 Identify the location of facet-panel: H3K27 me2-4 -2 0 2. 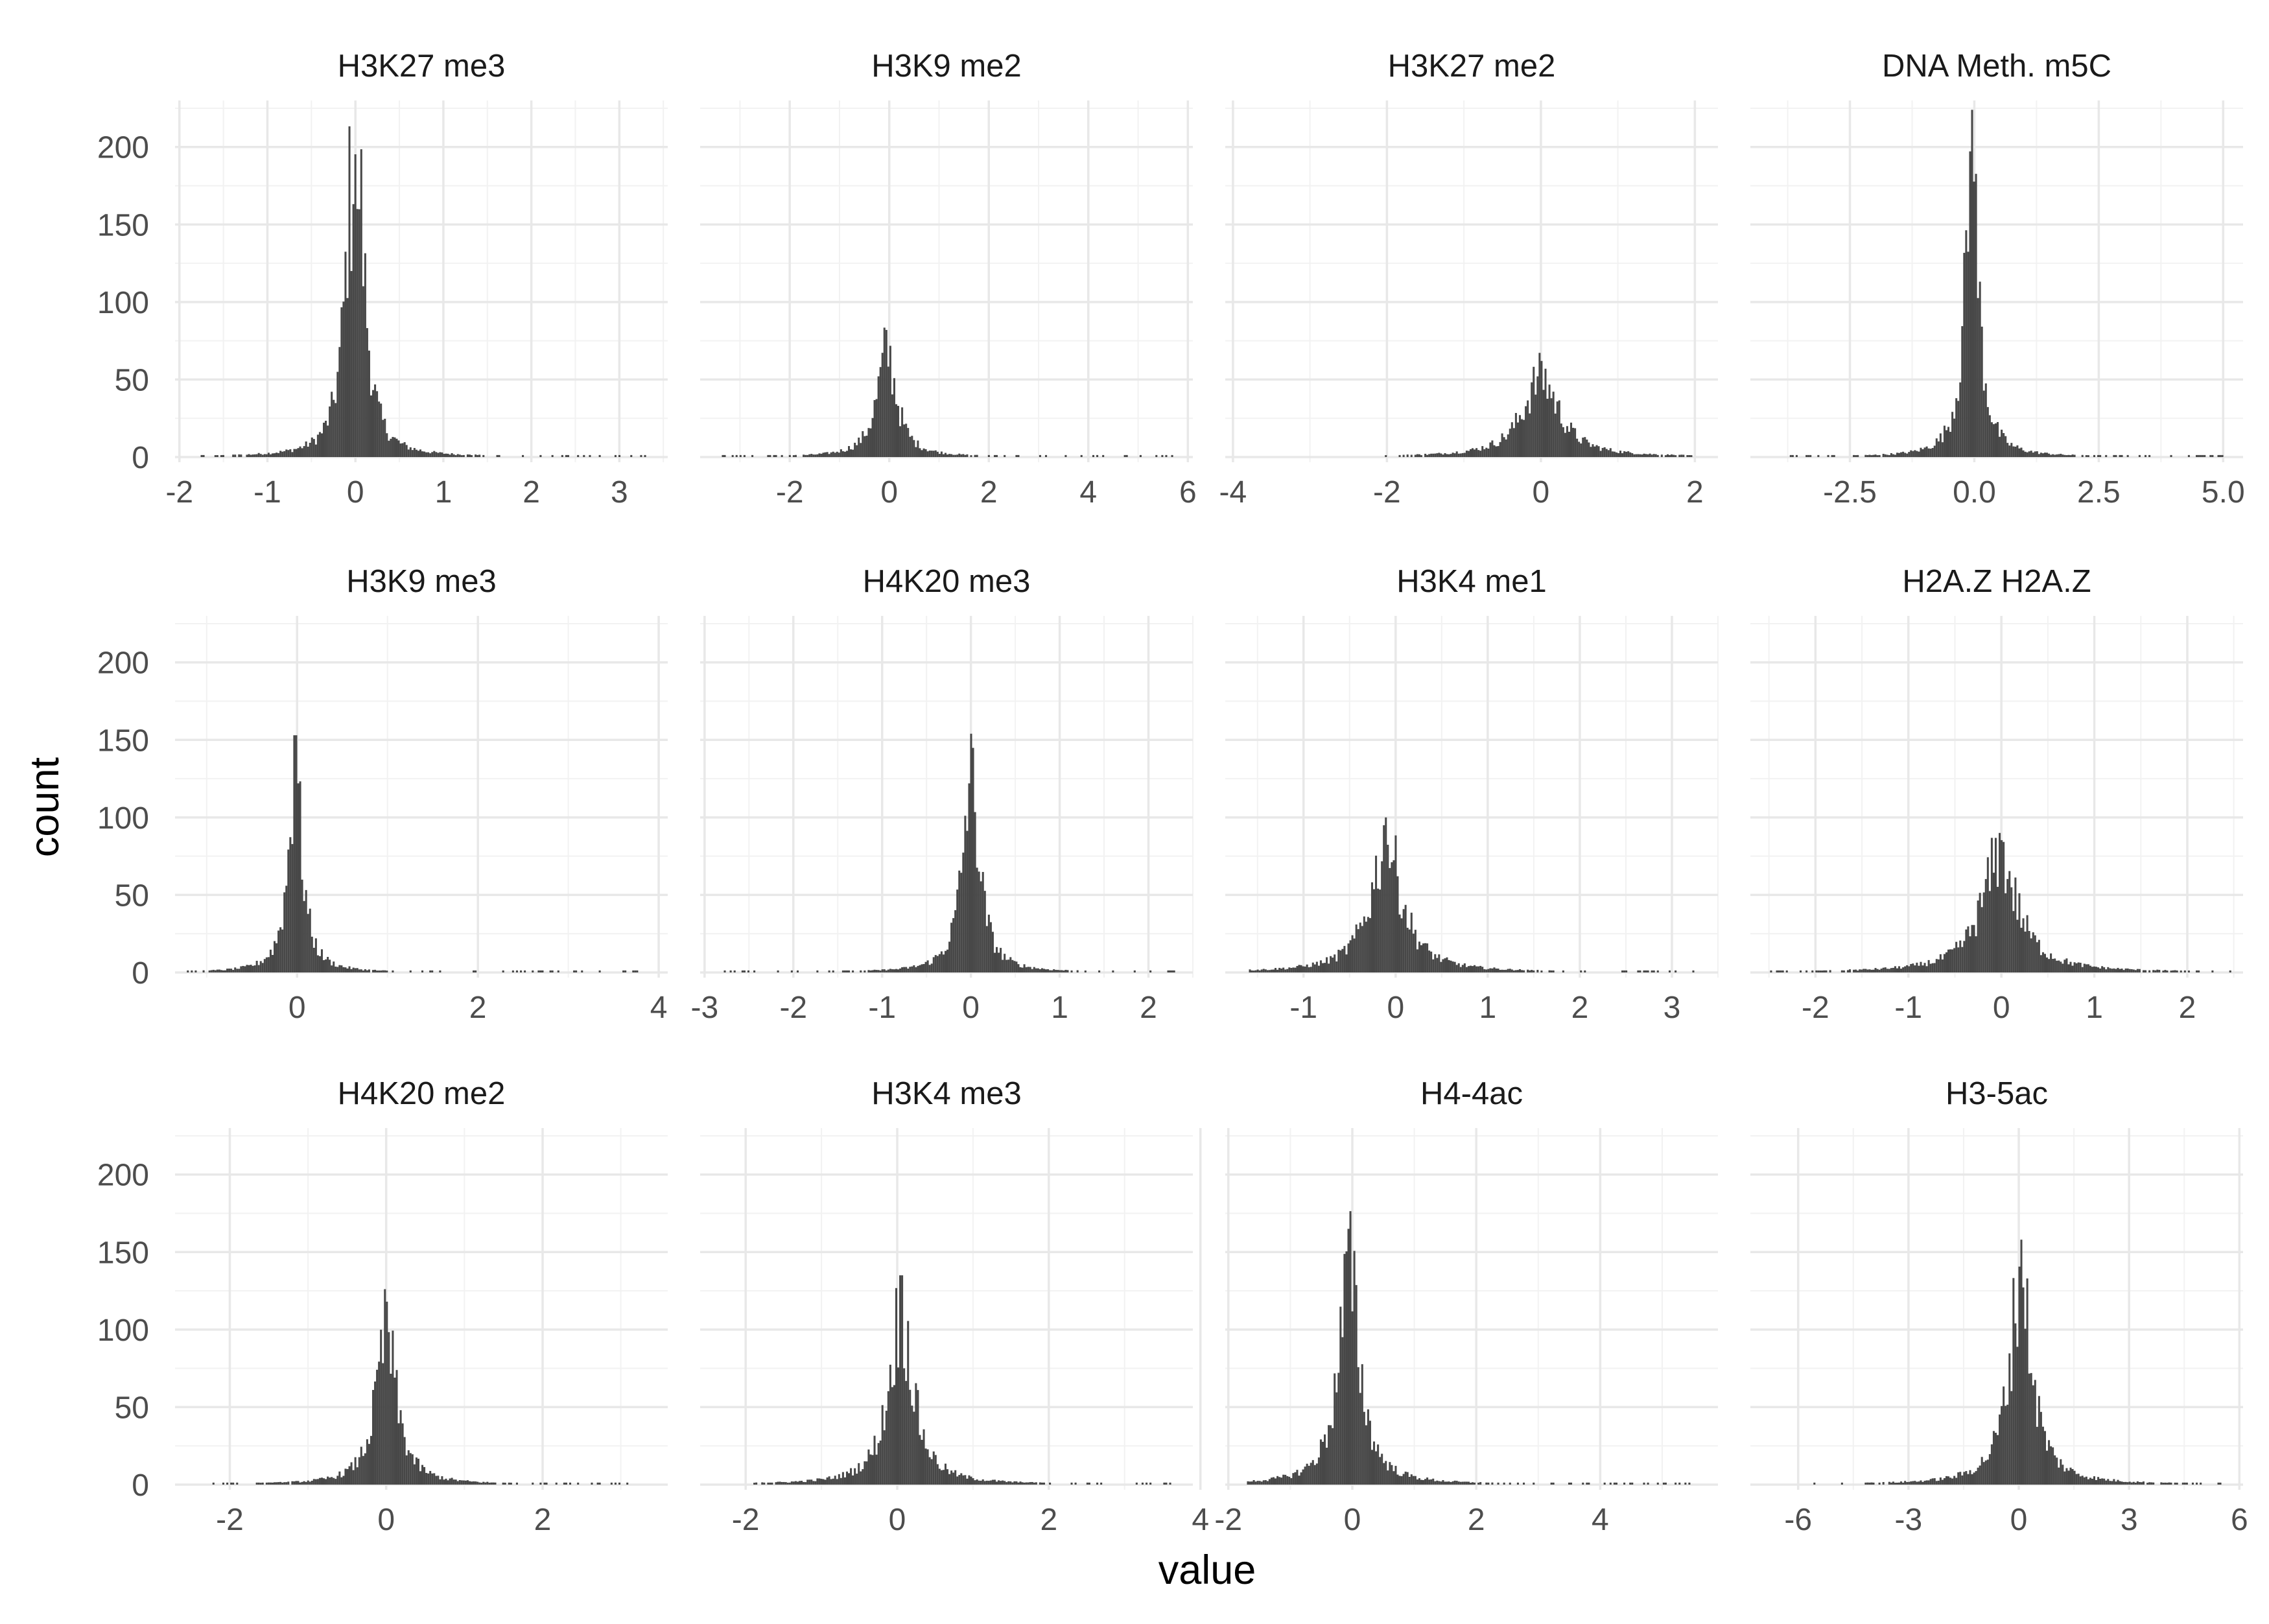
(1468, 279).